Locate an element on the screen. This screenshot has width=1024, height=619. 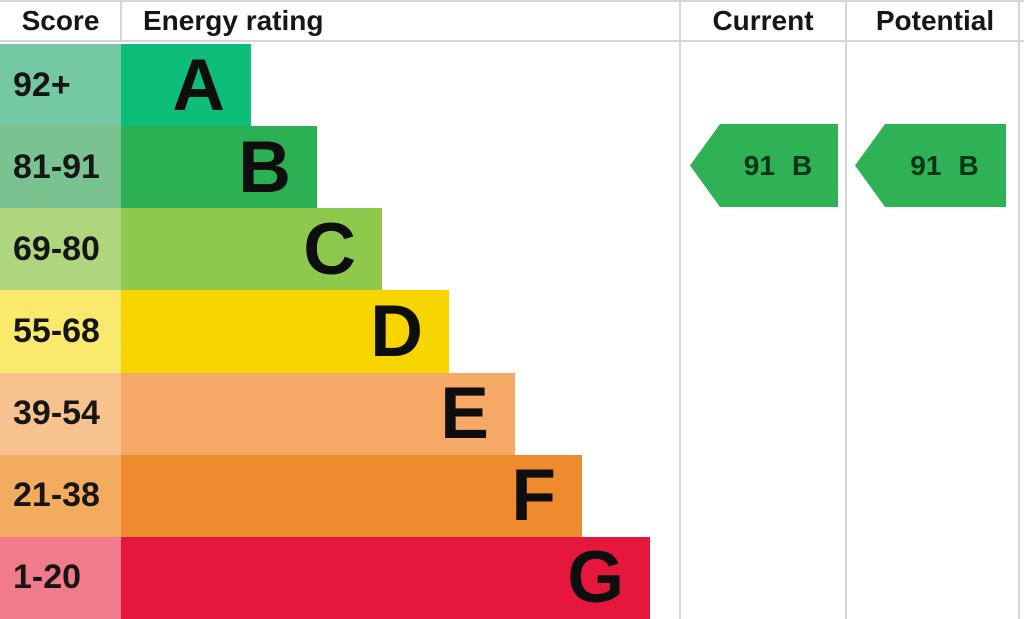
band-bar-e: E is located at coordinates (318, 413).